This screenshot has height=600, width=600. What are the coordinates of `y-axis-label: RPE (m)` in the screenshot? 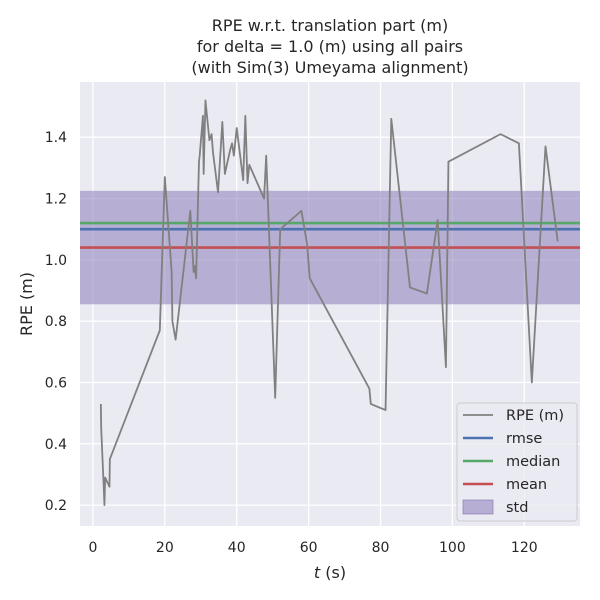 It's located at (26, 304).